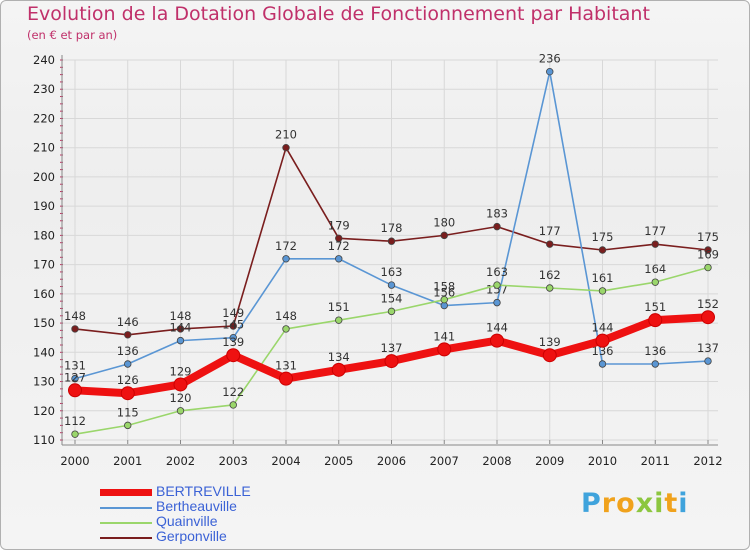  What do you see at coordinates (44, 89) in the screenshot?
I see `y-tick-label: 230` at bounding box center [44, 89].